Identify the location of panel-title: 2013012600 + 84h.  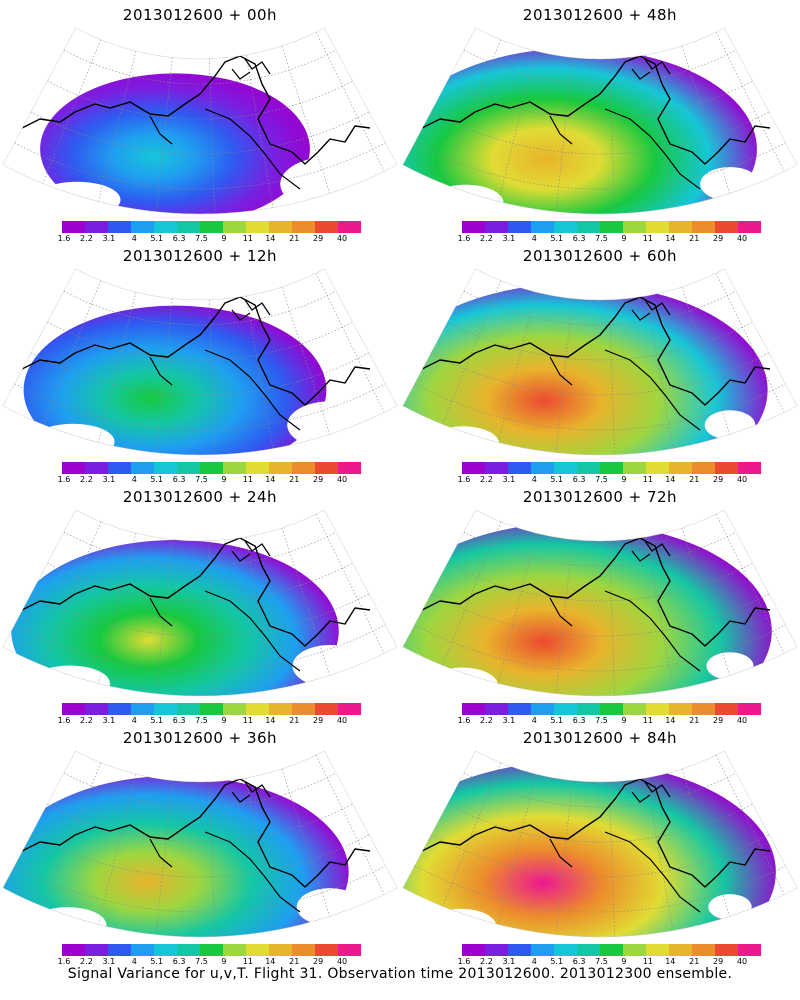
(600, 738).